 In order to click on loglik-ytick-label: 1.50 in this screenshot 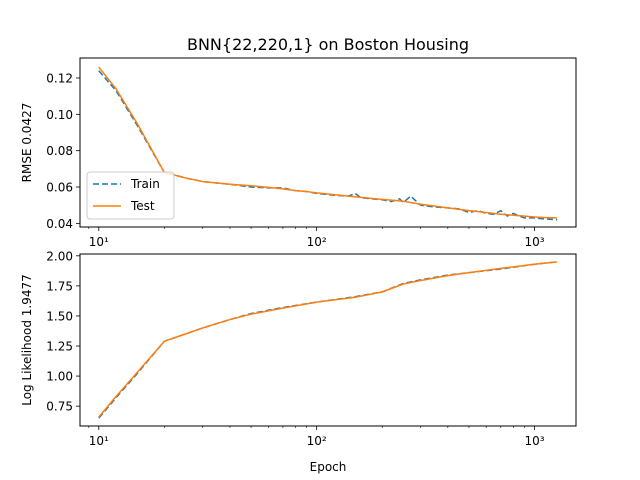, I will do `click(59, 316)`.